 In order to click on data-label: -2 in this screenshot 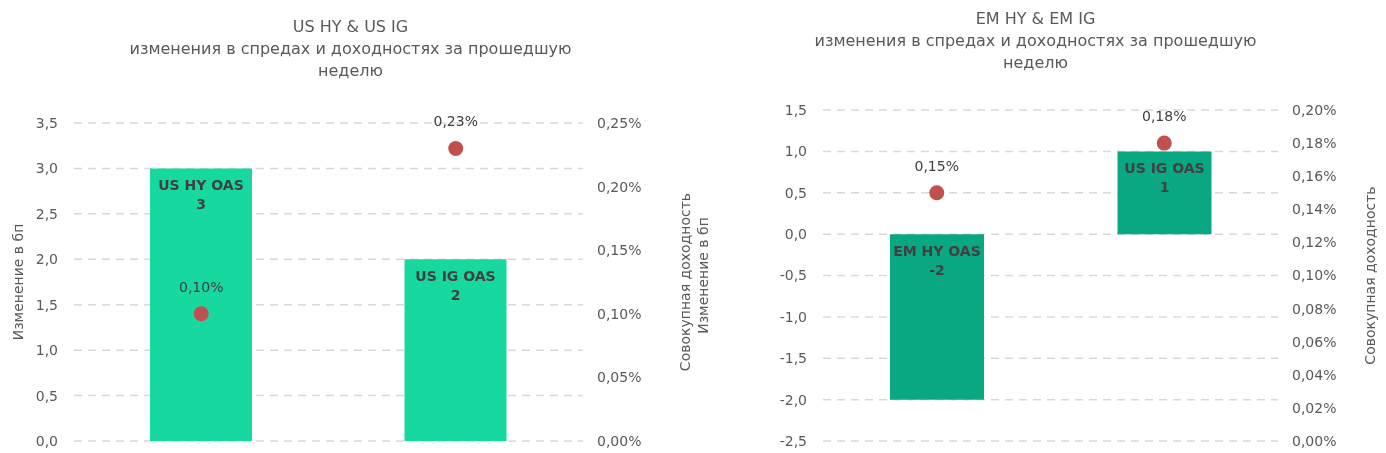, I will do `click(937, 270)`.